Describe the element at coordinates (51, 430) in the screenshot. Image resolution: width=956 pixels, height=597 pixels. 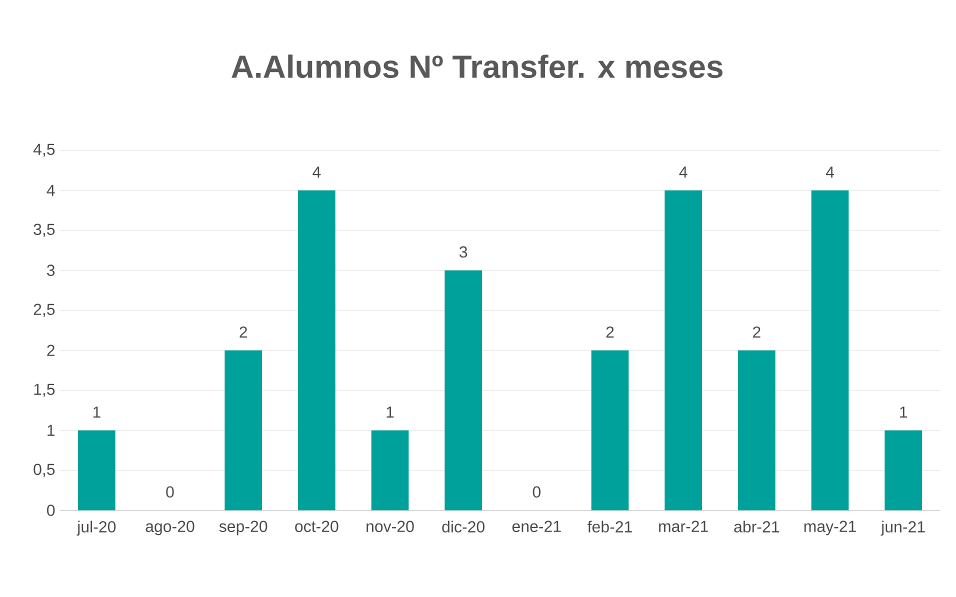
I see `y-tick-label: 1` at that location.